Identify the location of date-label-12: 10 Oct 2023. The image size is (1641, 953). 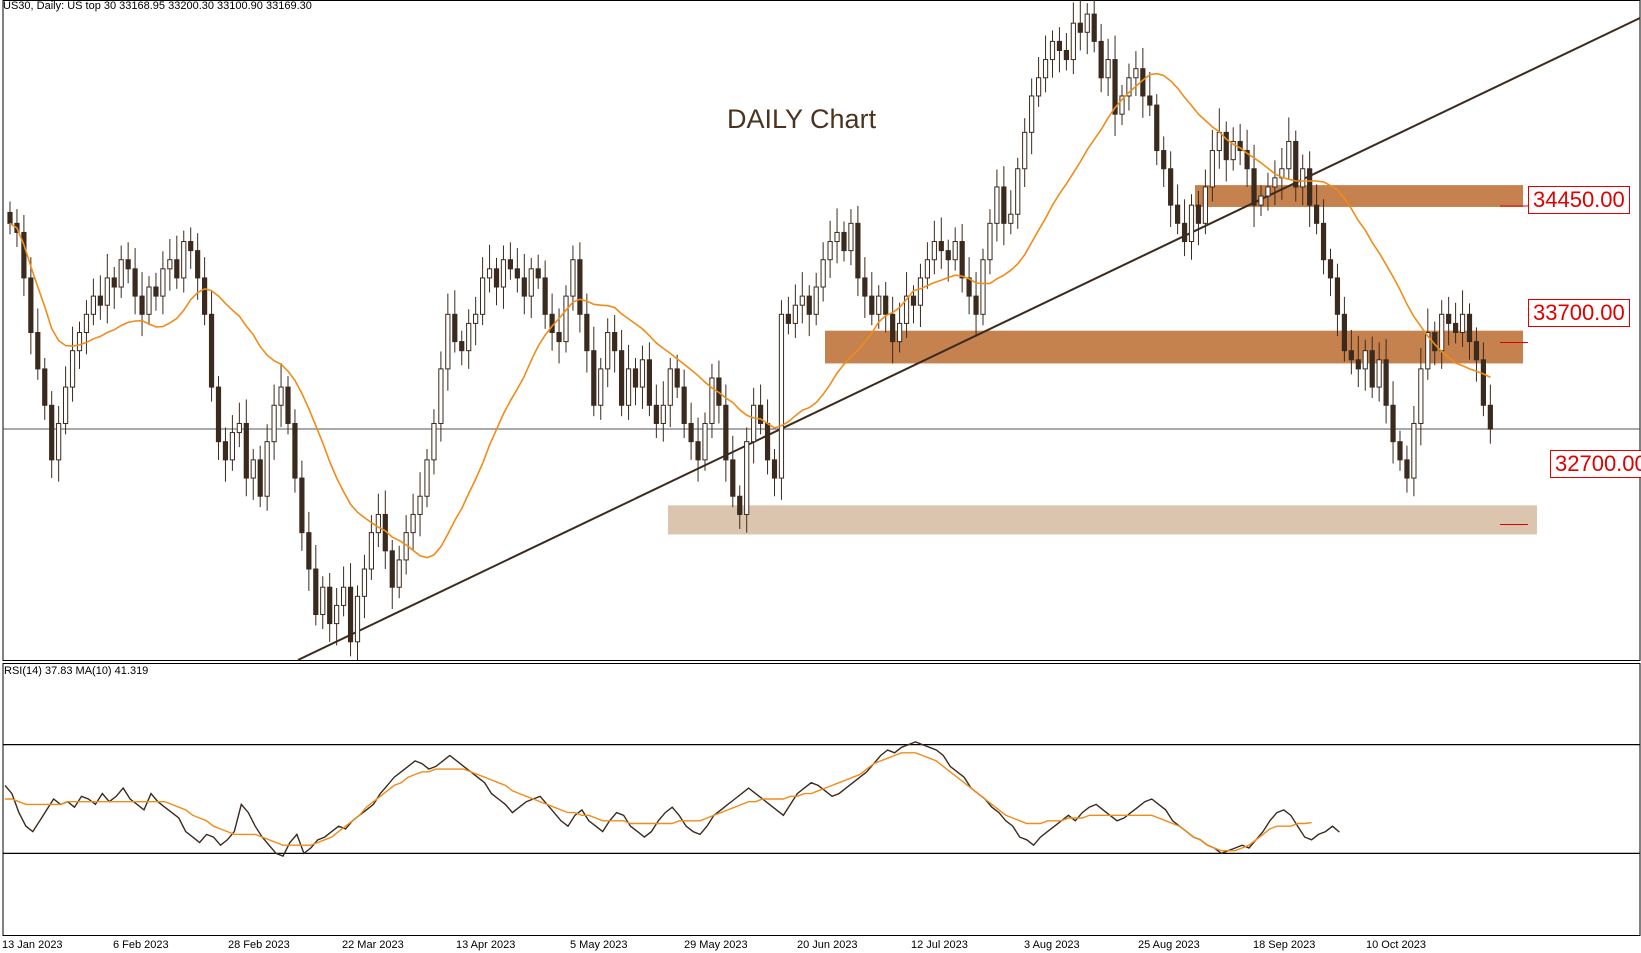
(1396, 945).